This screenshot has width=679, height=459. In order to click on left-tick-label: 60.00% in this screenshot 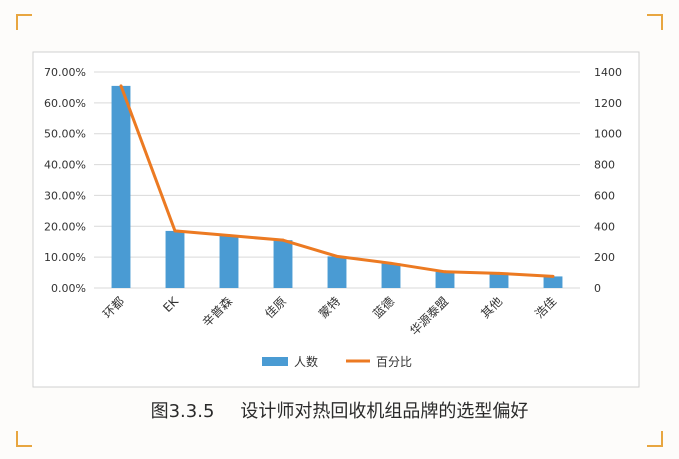, I will do `click(65, 103)`.